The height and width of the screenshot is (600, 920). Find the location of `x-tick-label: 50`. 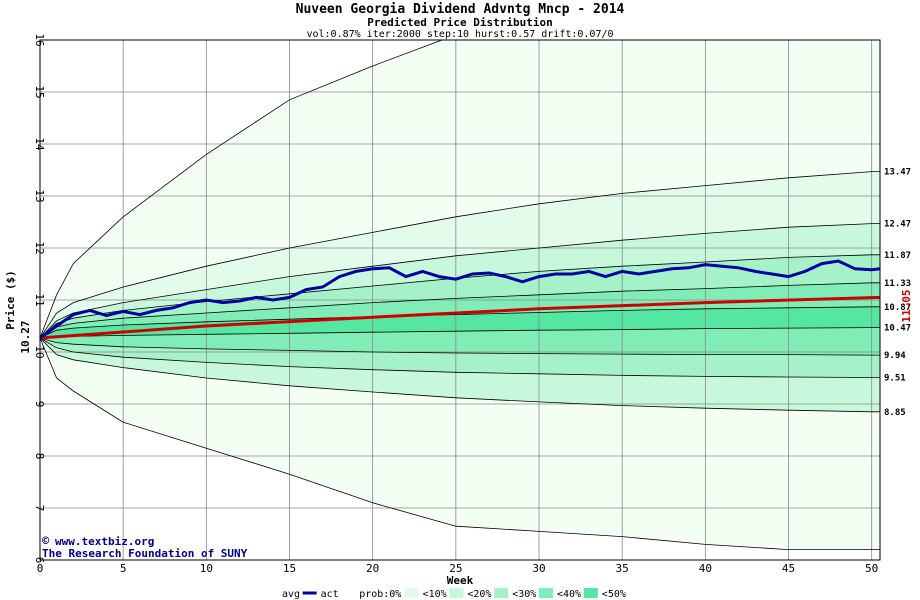

x-tick-label: 50 is located at coordinates (871, 568).